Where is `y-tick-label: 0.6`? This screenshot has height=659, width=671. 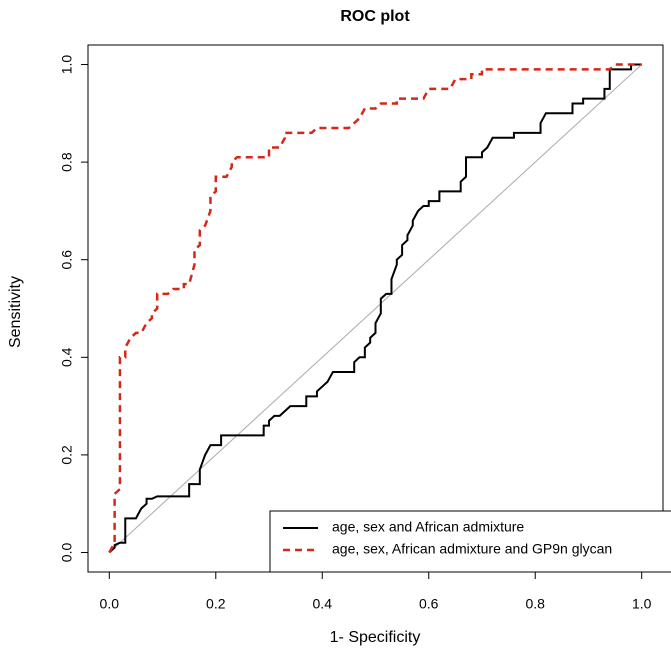 y-tick-label: 0.6 is located at coordinates (67, 260).